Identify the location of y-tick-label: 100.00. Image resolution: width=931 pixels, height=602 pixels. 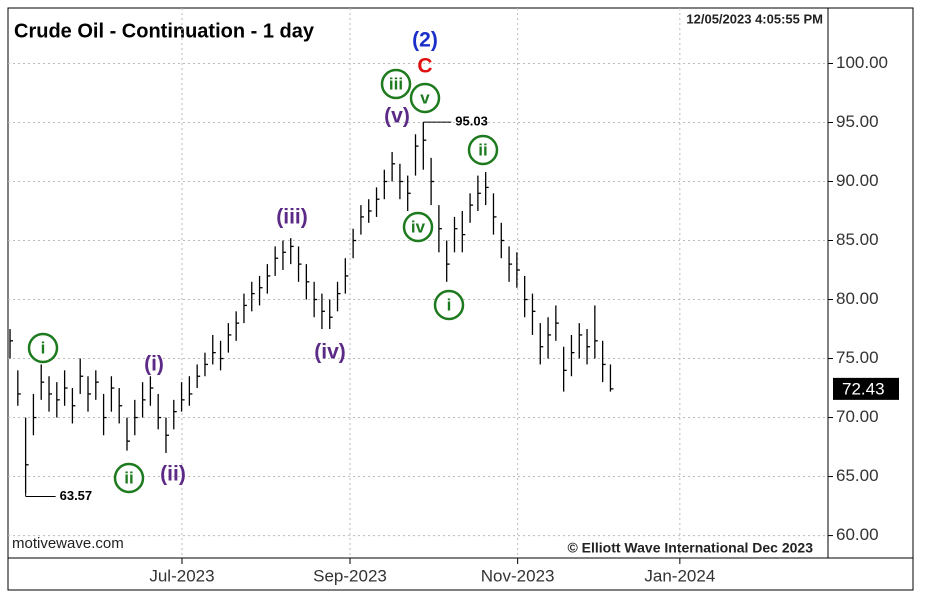
(862, 62).